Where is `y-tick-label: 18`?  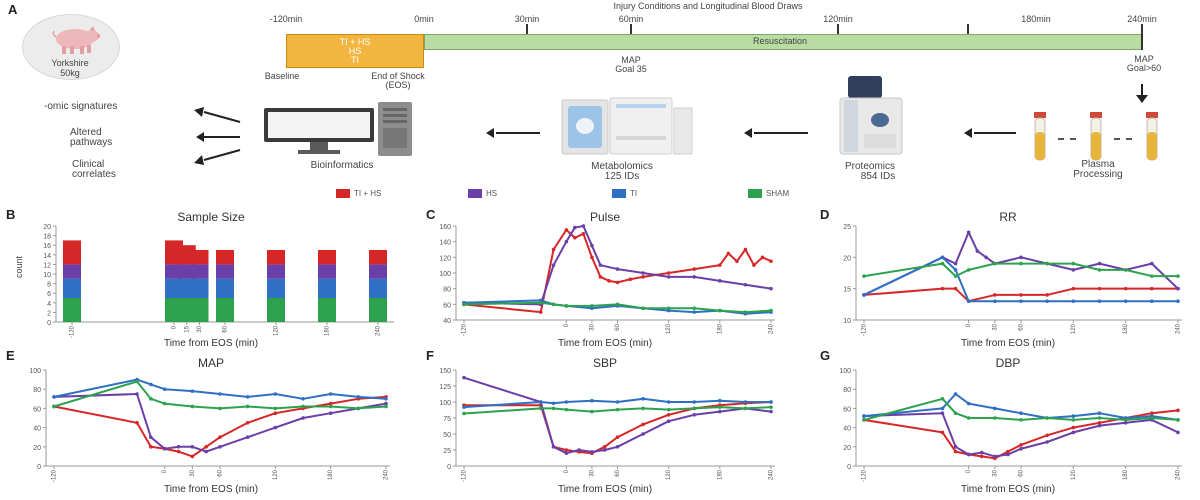 y-tick-label: 18 is located at coordinates (47, 237).